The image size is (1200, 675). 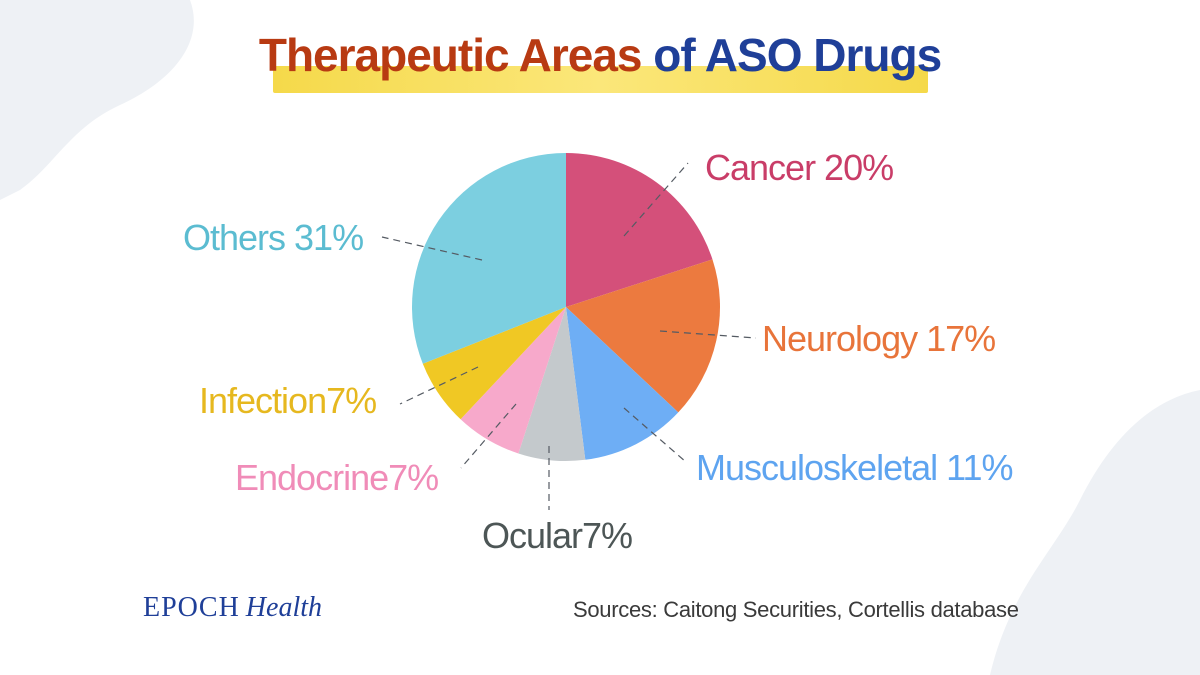 I want to click on brand-logo: EPOCH Health, so click(x=232, y=608).